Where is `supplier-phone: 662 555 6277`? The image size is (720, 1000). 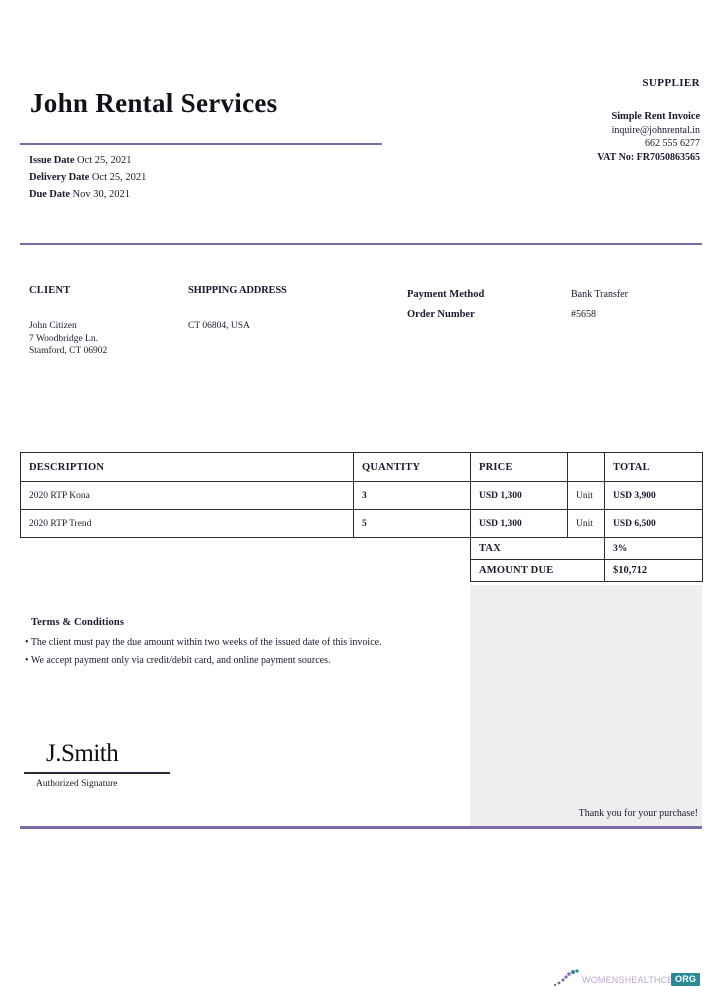
supplier-phone: 662 555 6277 is located at coordinates (672, 143).